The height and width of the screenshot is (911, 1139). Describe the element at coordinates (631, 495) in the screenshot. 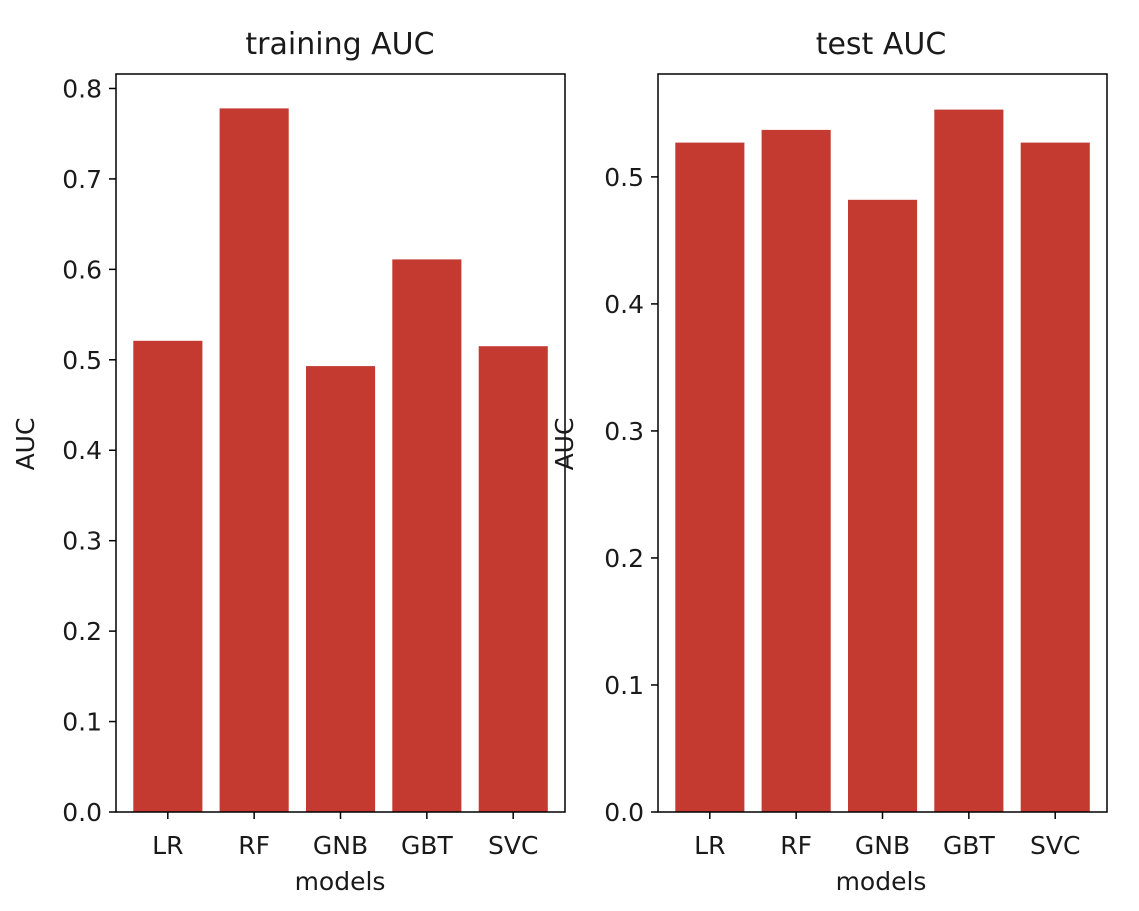

I see `y-axis-ticks: 0.0 0.1 0.2 0.3 0.4 0.5` at that location.